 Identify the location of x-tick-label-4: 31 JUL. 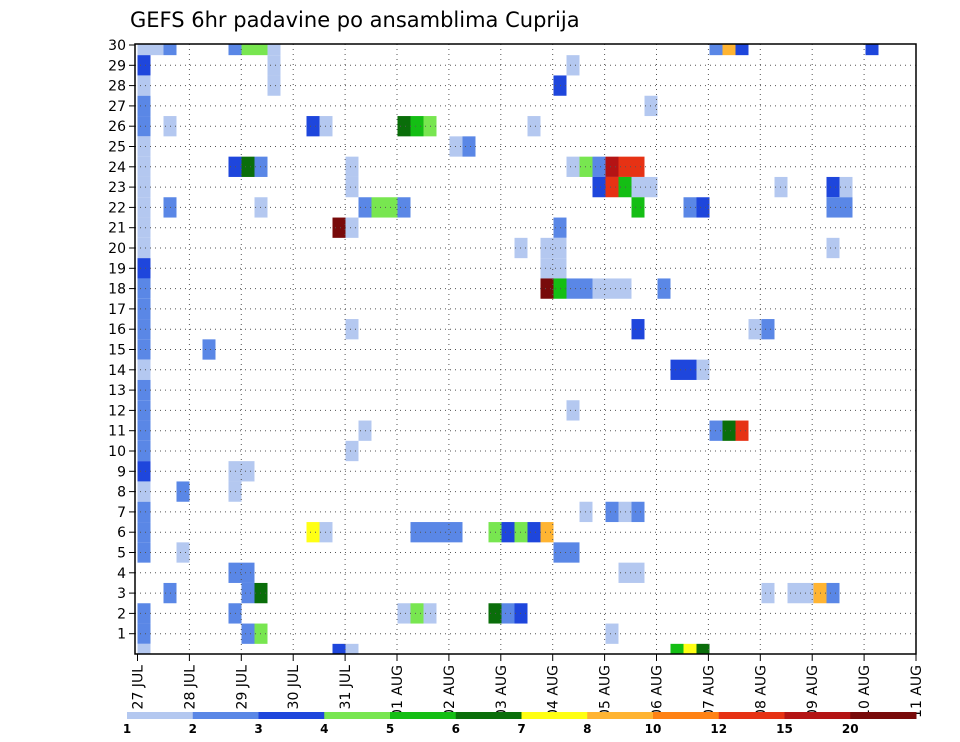
(346, 687).